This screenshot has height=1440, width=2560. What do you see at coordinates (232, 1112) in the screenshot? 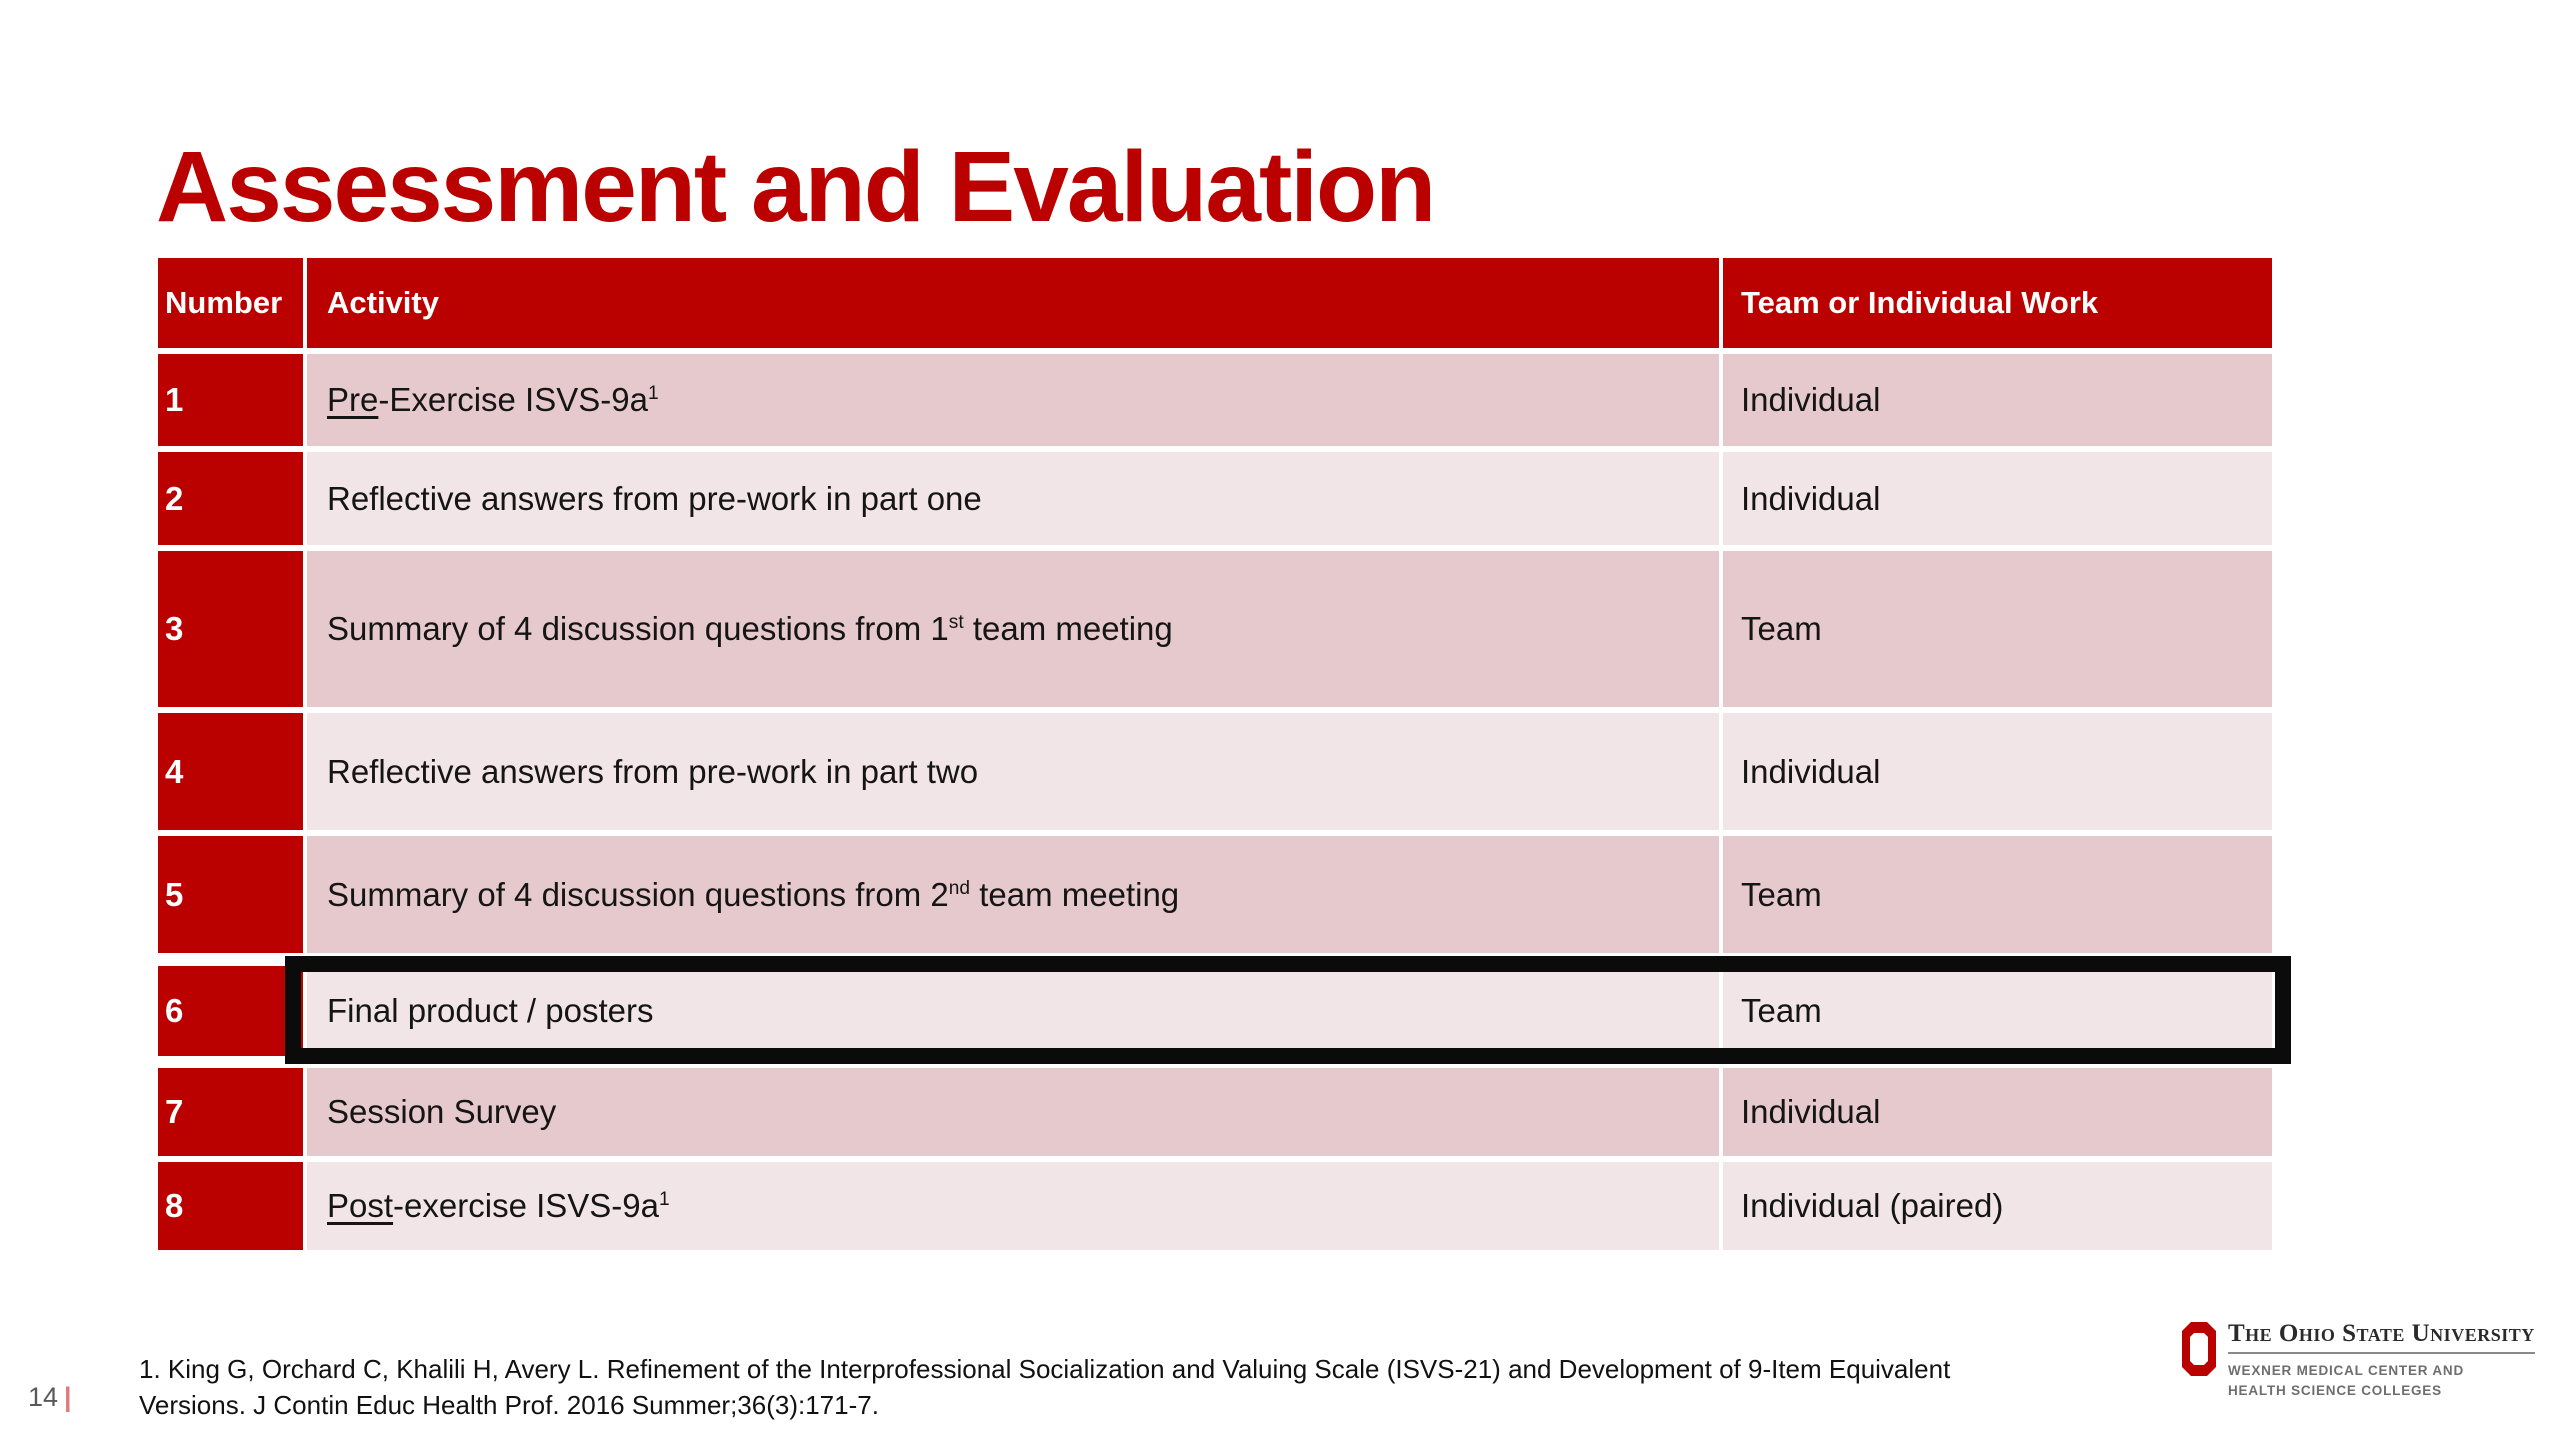
I see `row-number-cell: 7` at bounding box center [232, 1112].